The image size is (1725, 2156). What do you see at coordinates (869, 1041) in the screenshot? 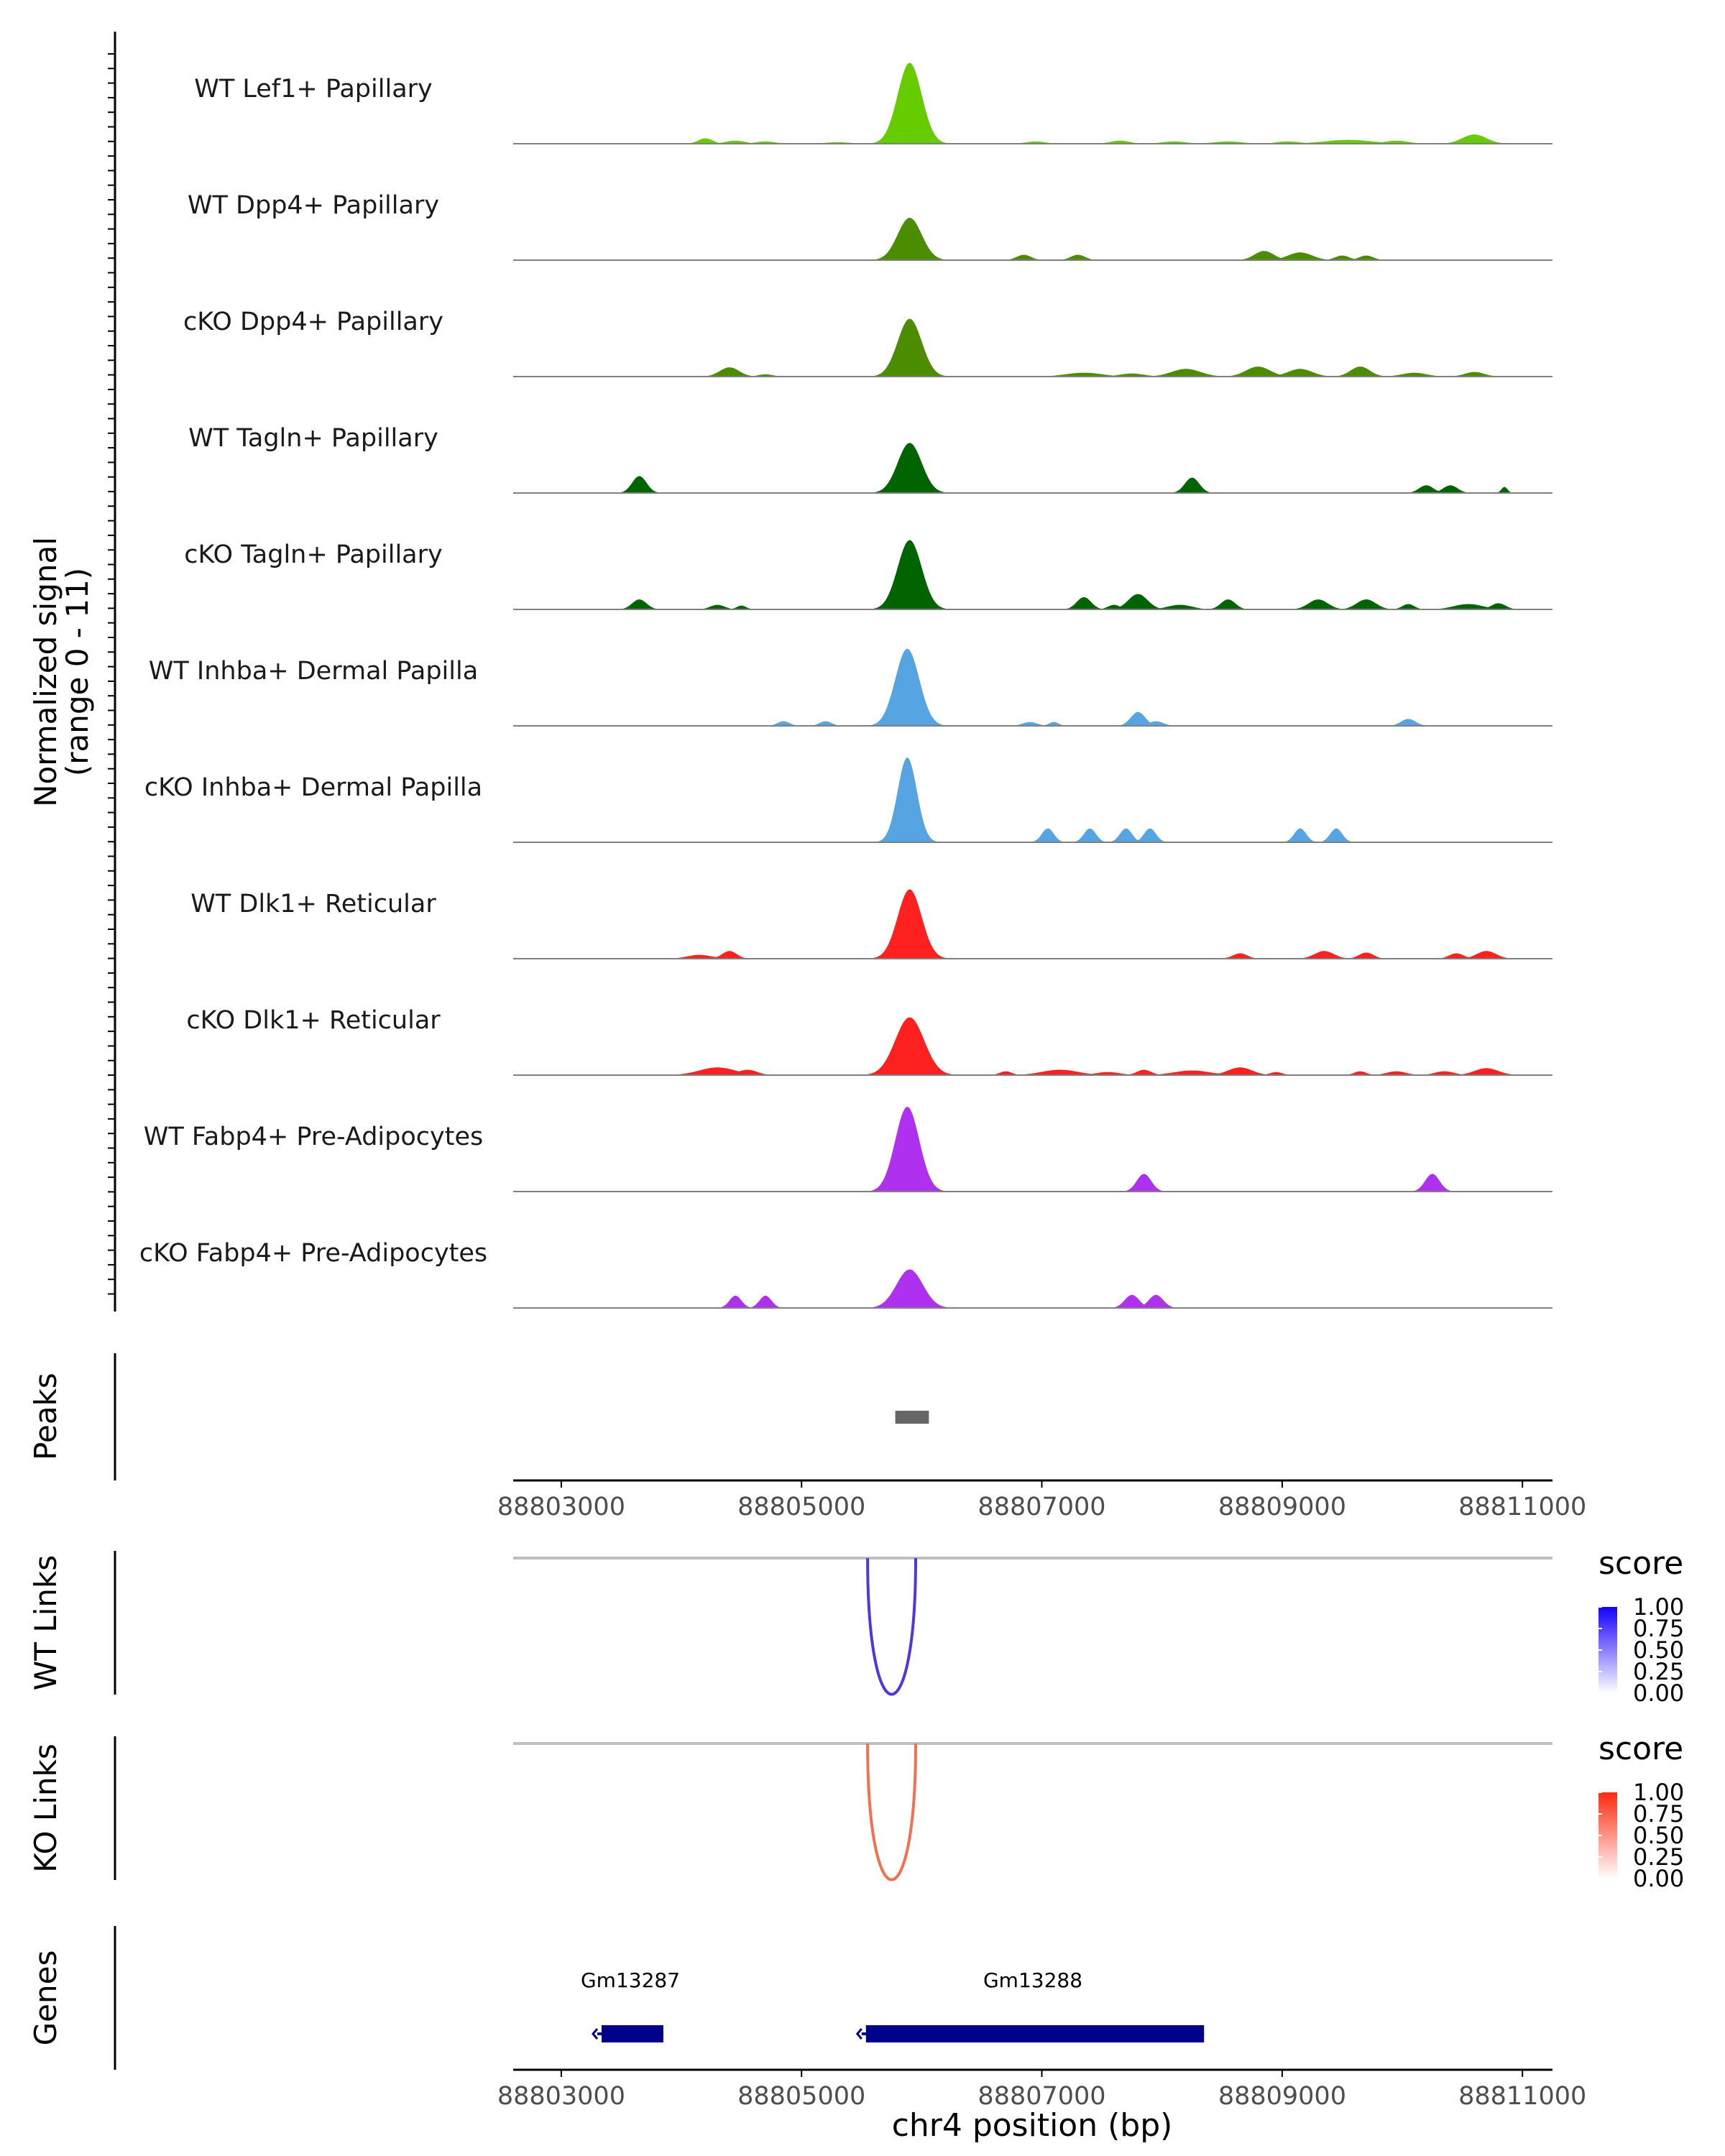
I see `coverage-track: cKO Dlk1+ Reticular` at bounding box center [869, 1041].